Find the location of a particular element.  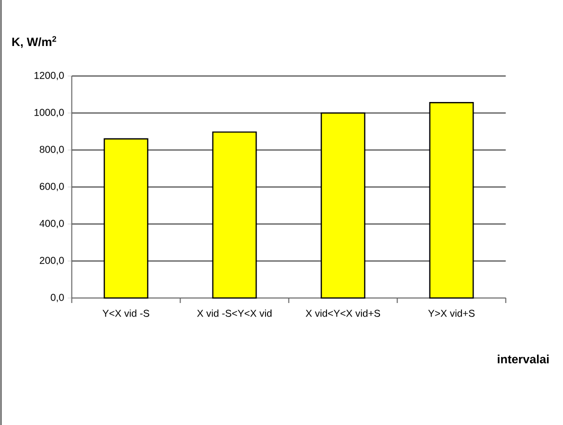

x-axis-title: intervalai is located at coordinates (523, 359).